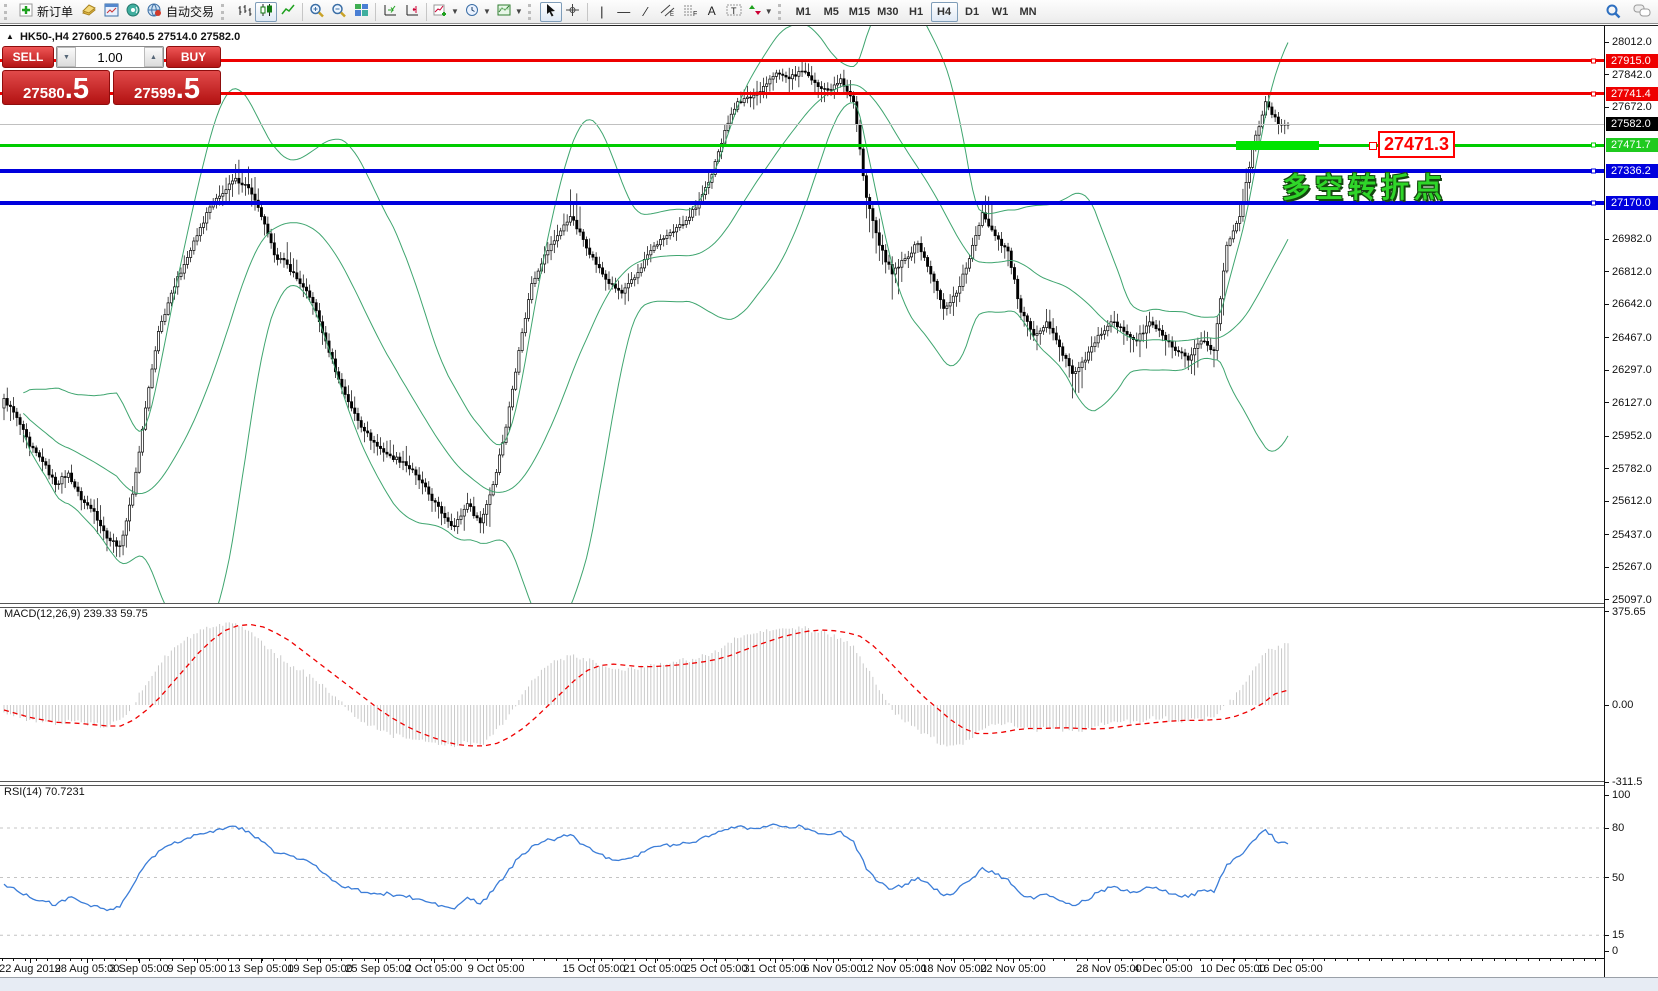  I want to click on vertical-line-tool: |, so click(602, 12).